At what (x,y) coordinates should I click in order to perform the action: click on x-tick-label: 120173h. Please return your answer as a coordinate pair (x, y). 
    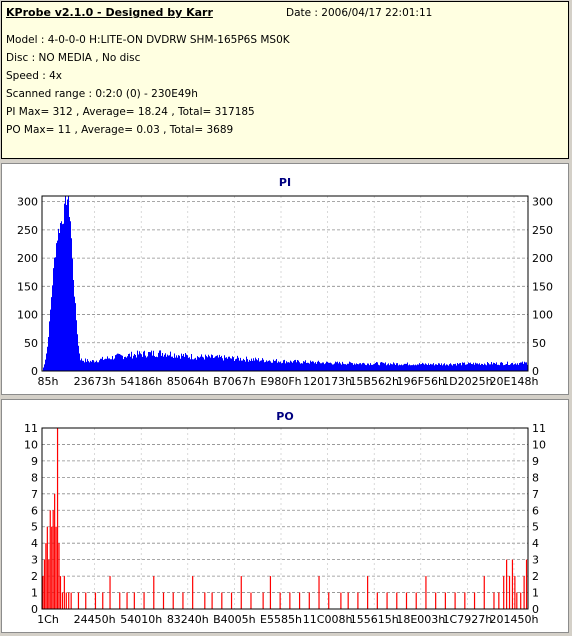
    Looking at the image, I should click on (327, 381).